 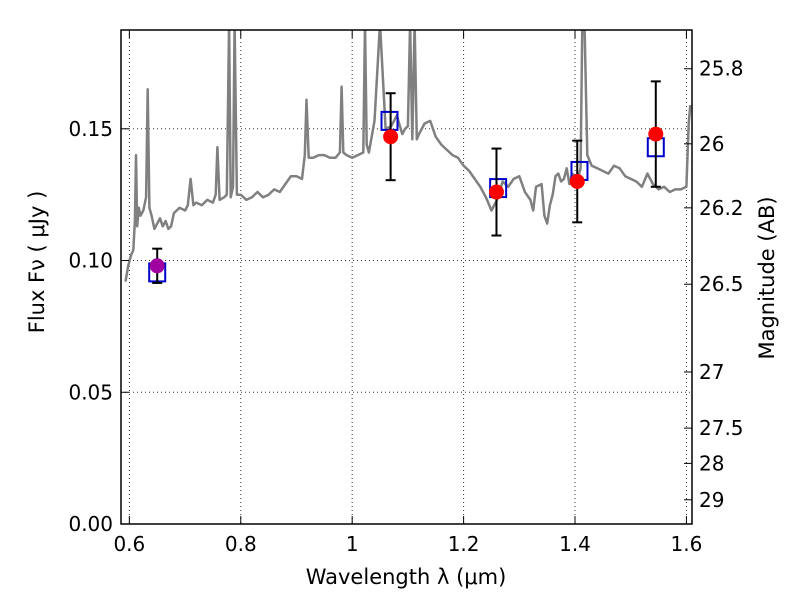 What do you see at coordinates (464, 544) in the screenshot?
I see `x-tick-label: 1.2` at bounding box center [464, 544].